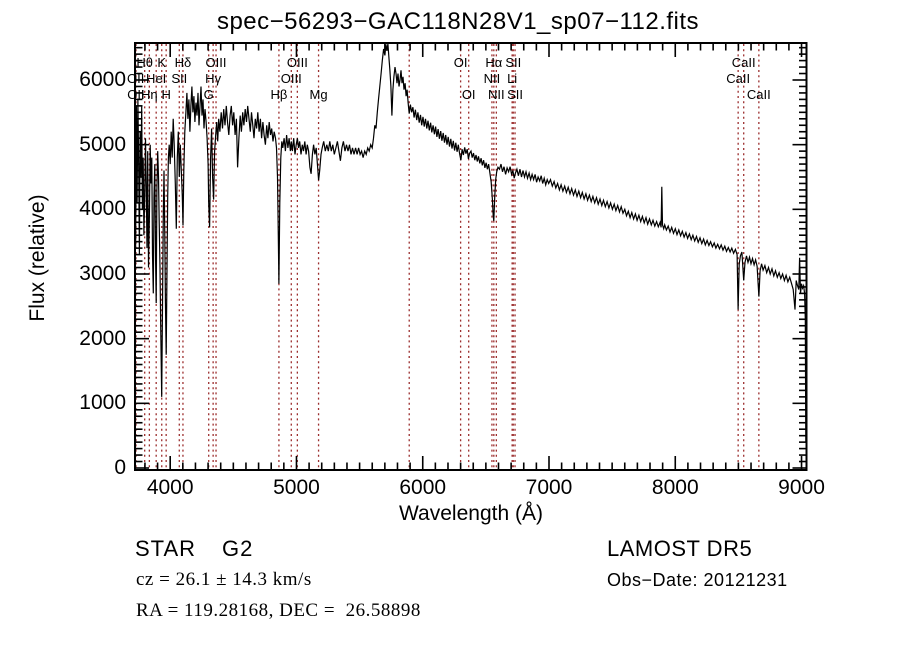  What do you see at coordinates (166, 94) in the screenshot?
I see `spectral-line-label: H` at bounding box center [166, 94].